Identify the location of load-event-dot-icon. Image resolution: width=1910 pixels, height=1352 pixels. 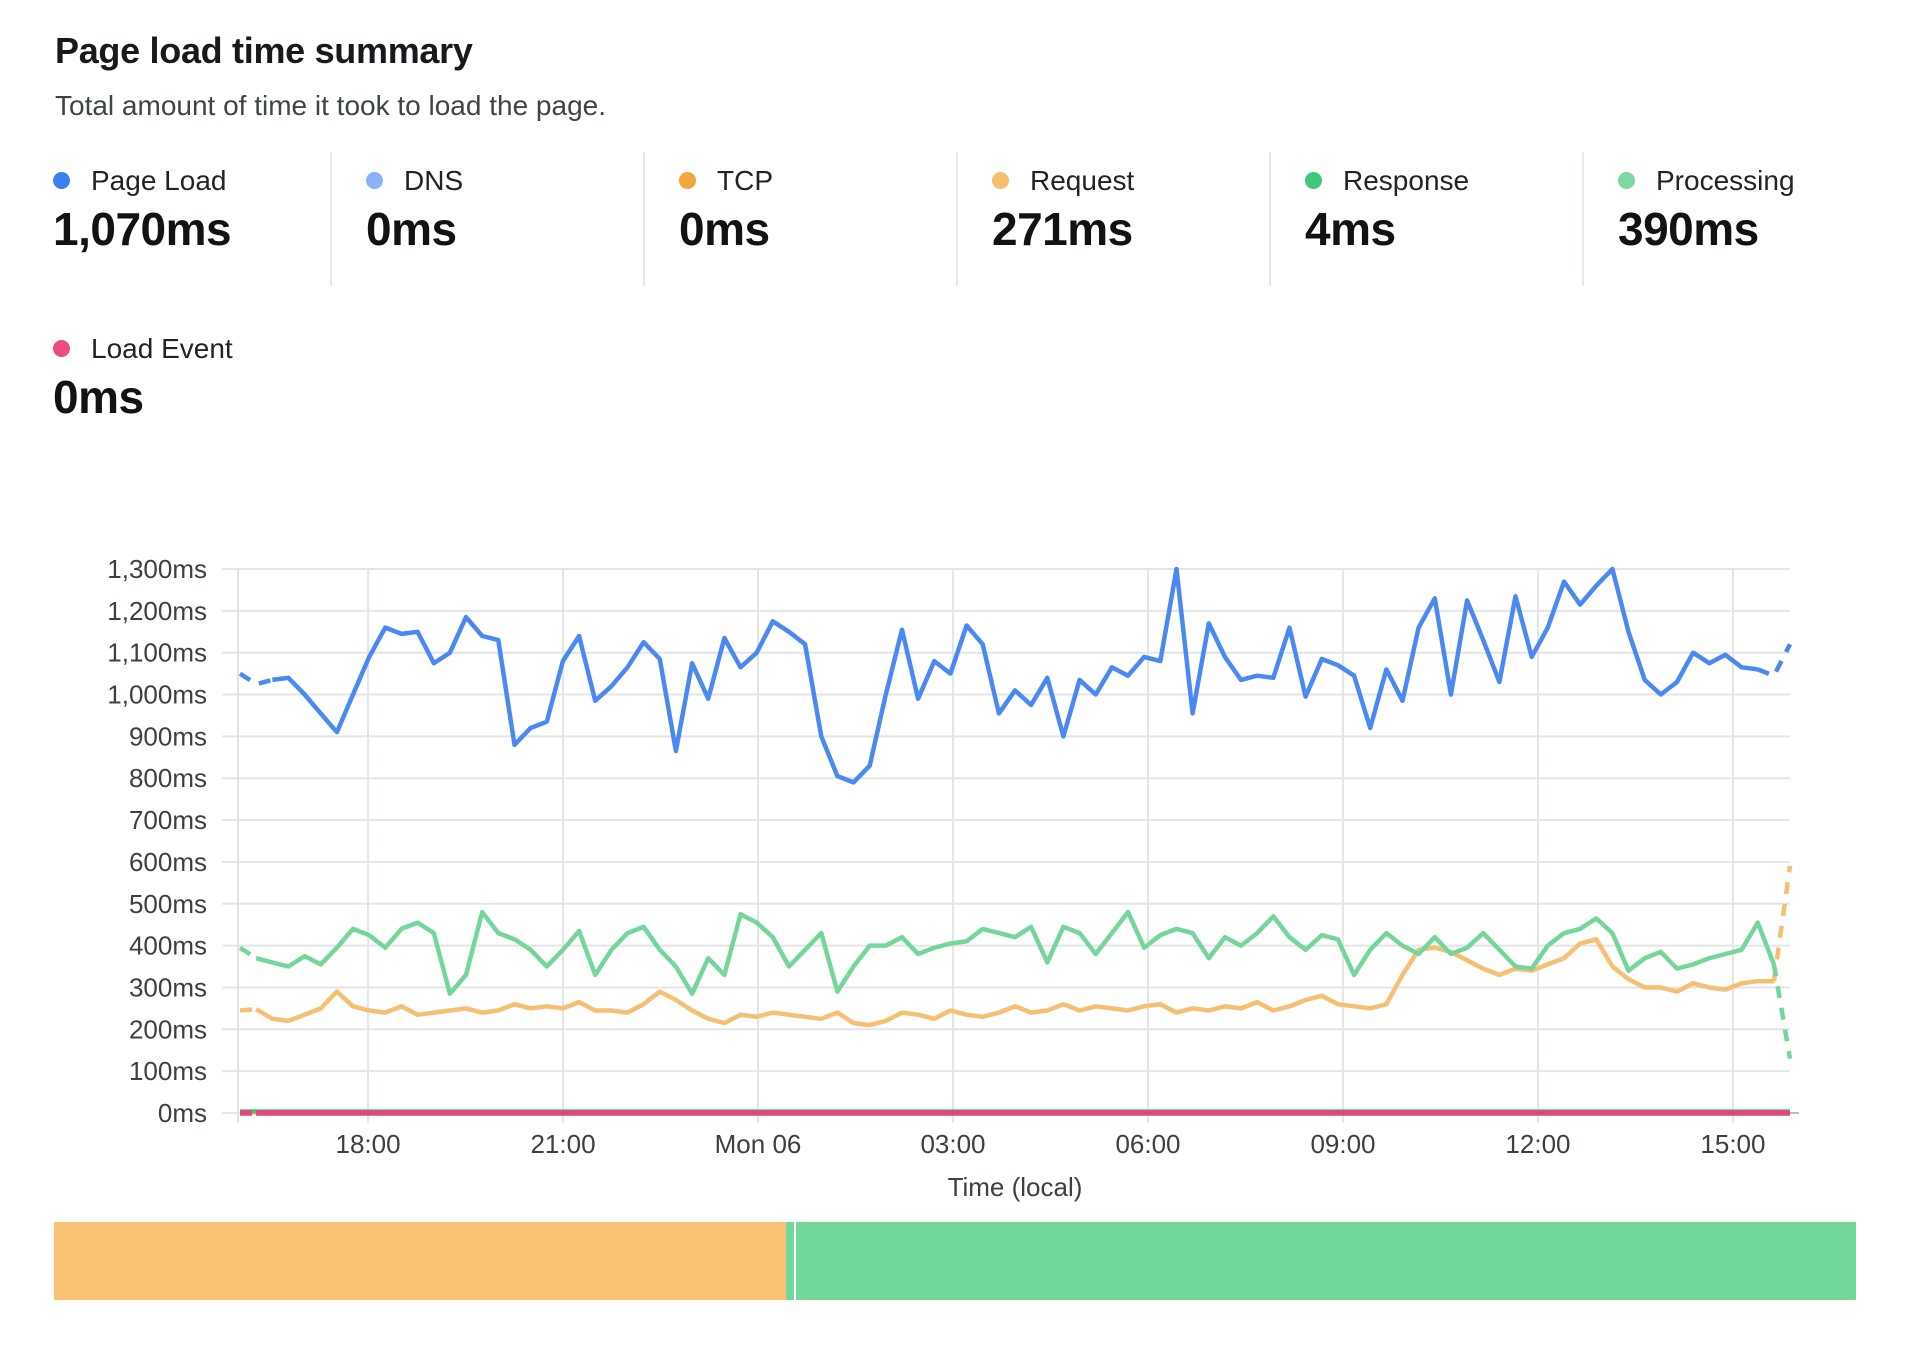
(61, 348).